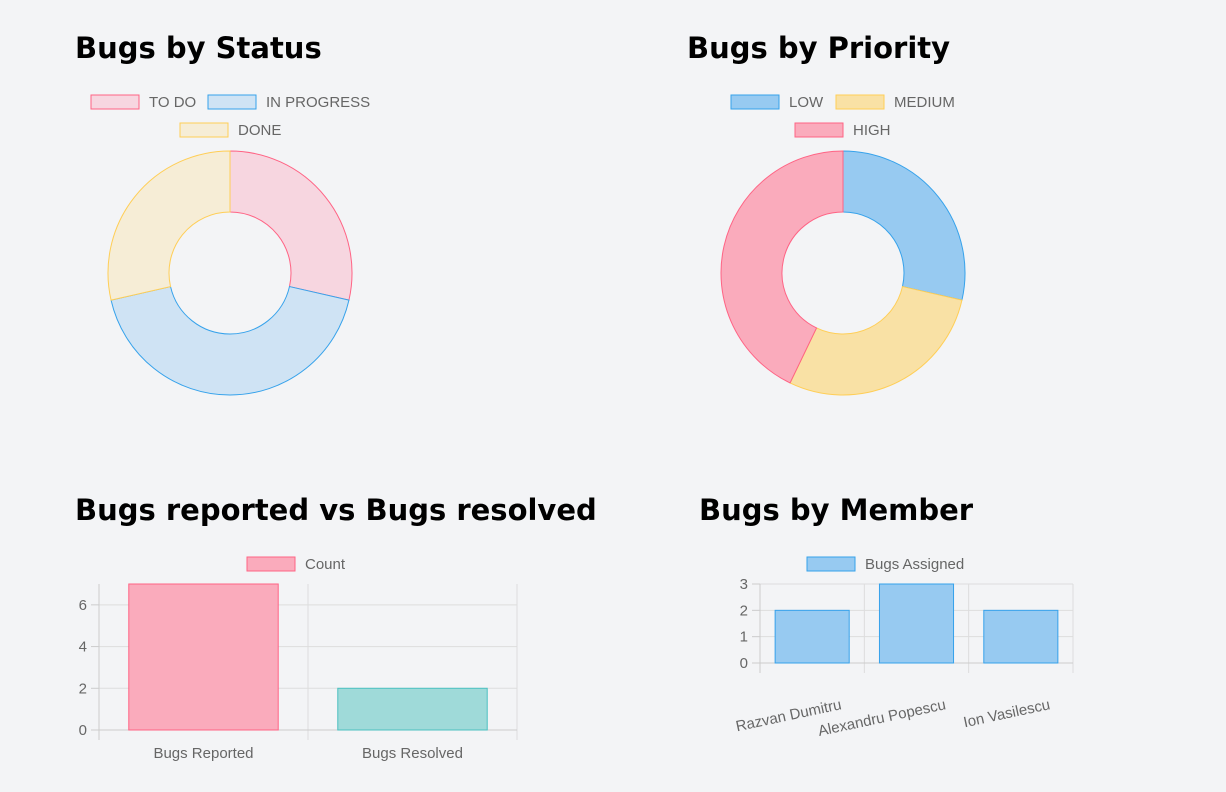  What do you see at coordinates (230, 130) in the screenshot?
I see `legend-item-done: DONE` at bounding box center [230, 130].